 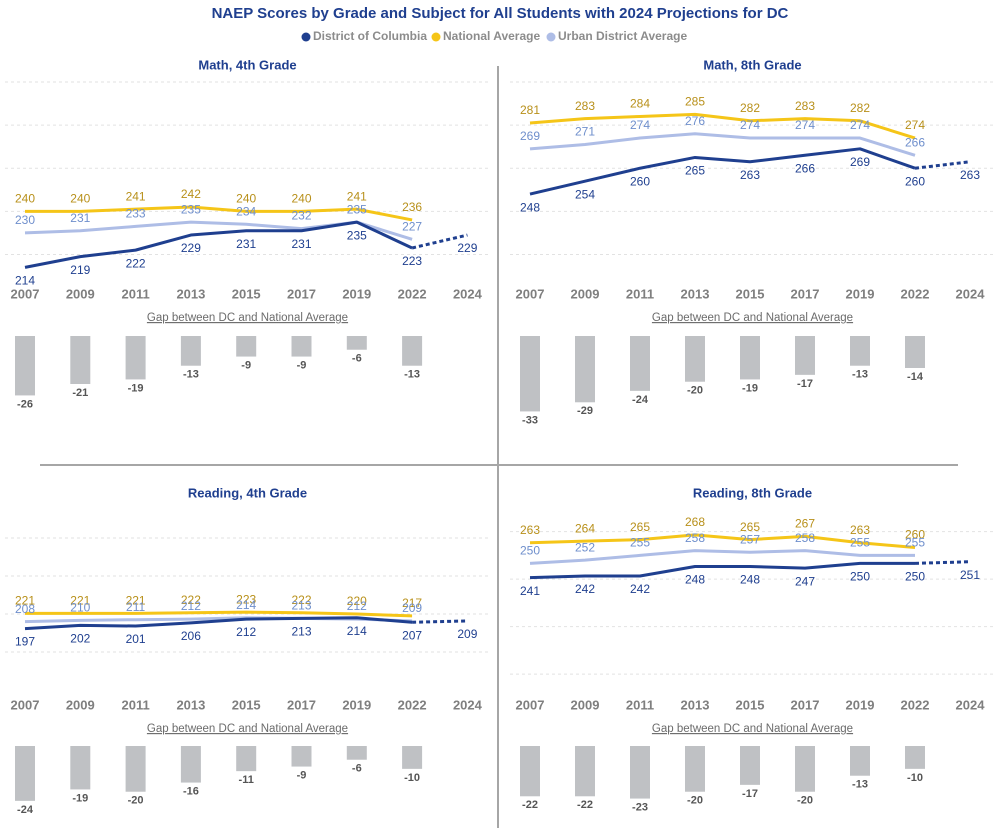 I want to click on bar-label: -10, so click(x=915, y=778).